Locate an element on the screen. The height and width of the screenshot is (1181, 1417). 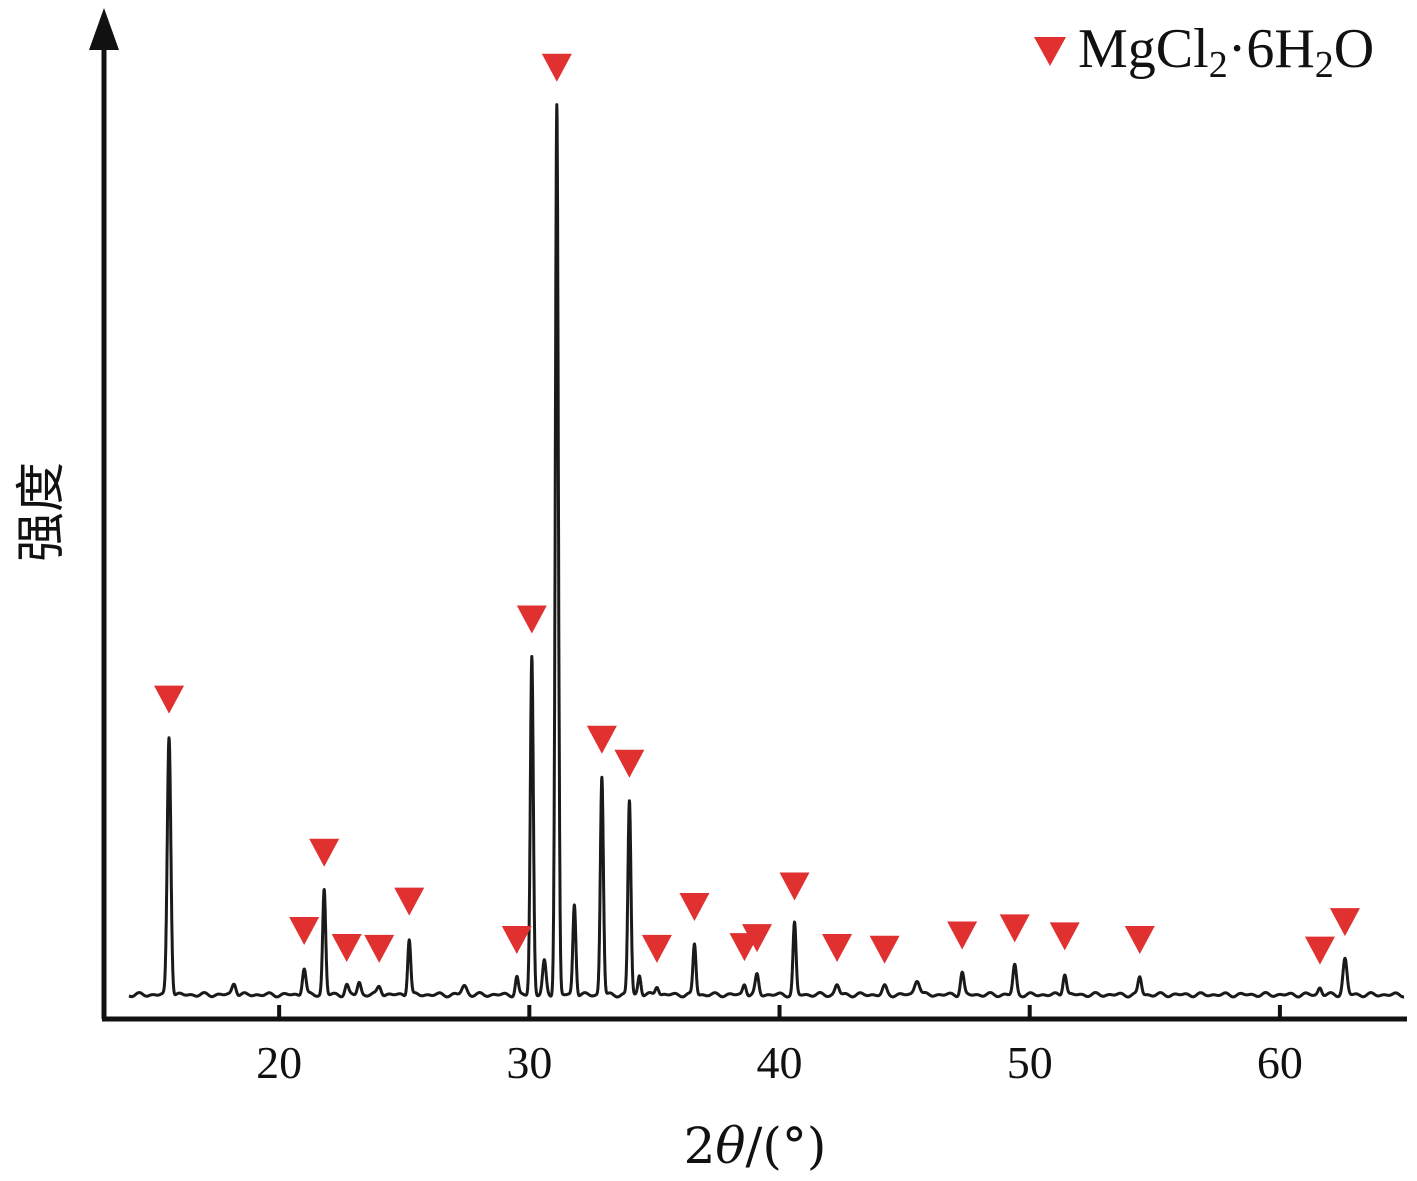
legend-marker-icon is located at coordinates (1050, 51).